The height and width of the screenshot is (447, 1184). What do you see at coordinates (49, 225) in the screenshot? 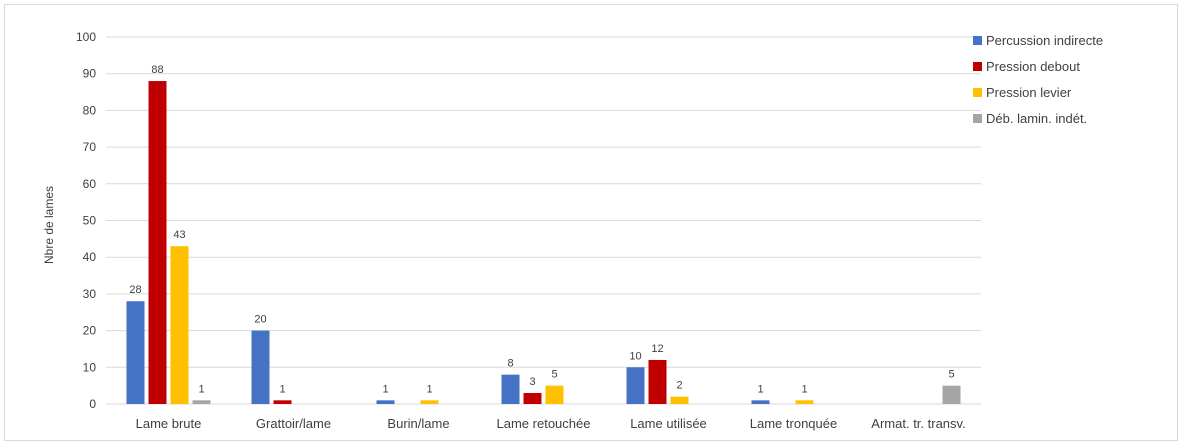
I see `y-axis-label: Nbre de lames` at bounding box center [49, 225].